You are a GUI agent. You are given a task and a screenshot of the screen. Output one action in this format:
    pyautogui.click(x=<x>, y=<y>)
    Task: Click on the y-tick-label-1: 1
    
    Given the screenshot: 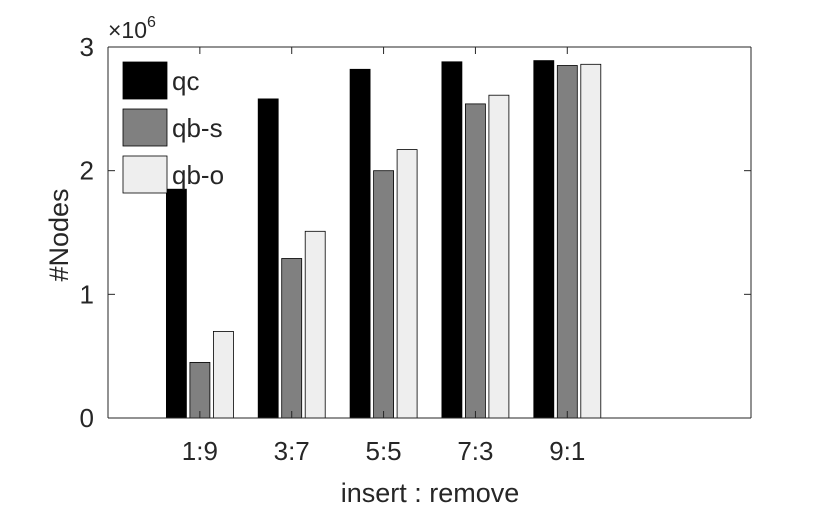 What is the action you would take?
    pyautogui.click(x=87, y=294)
    